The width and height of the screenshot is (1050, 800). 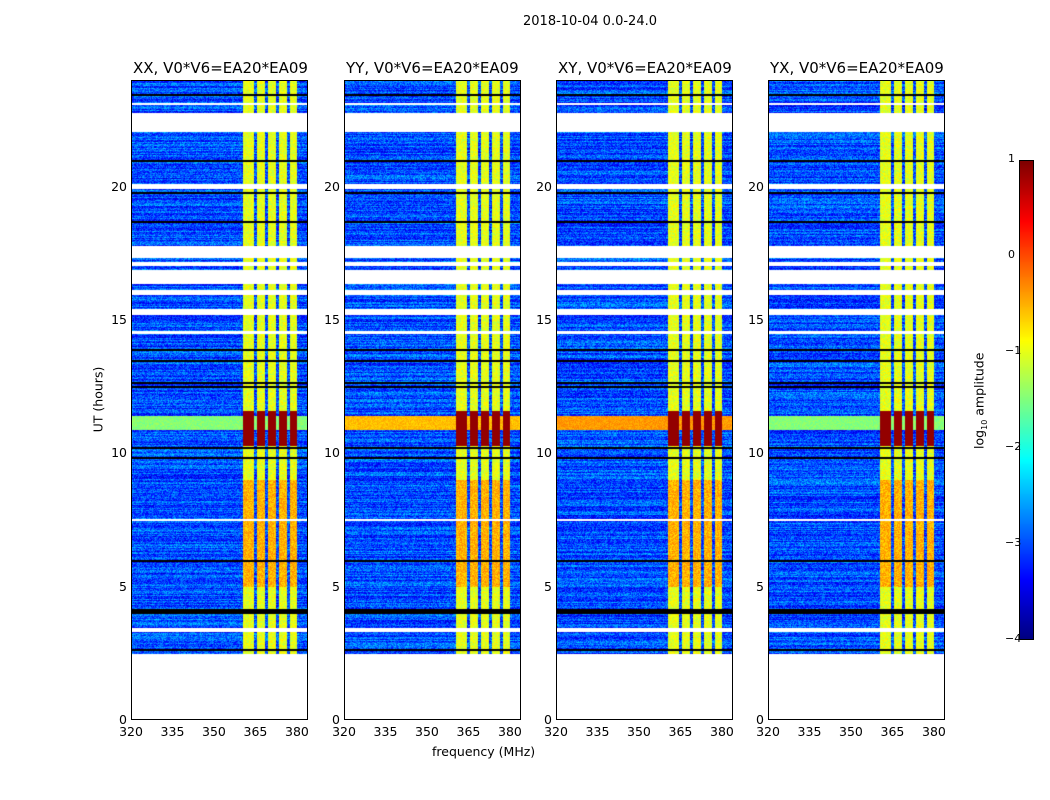 I want to click on panel-title: YY, V0*V6=EA20*EA09, so click(x=432, y=68).